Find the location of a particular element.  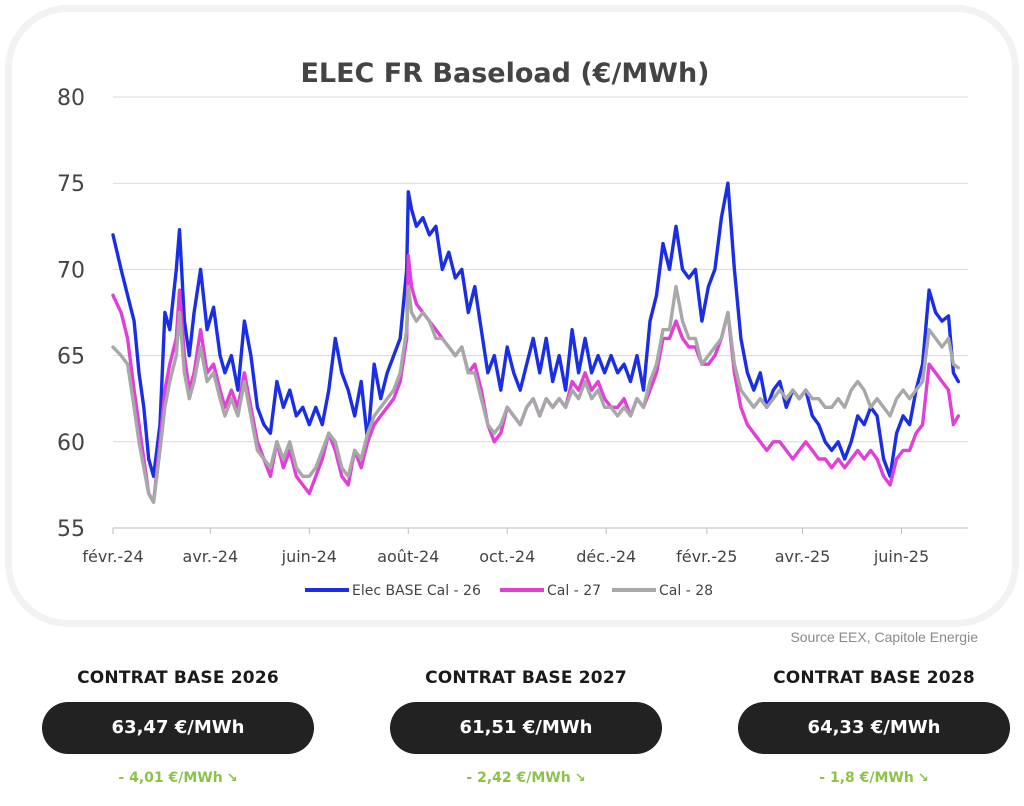

delta-value: - 2,42 €/MWh is located at coordinates (518, 778).